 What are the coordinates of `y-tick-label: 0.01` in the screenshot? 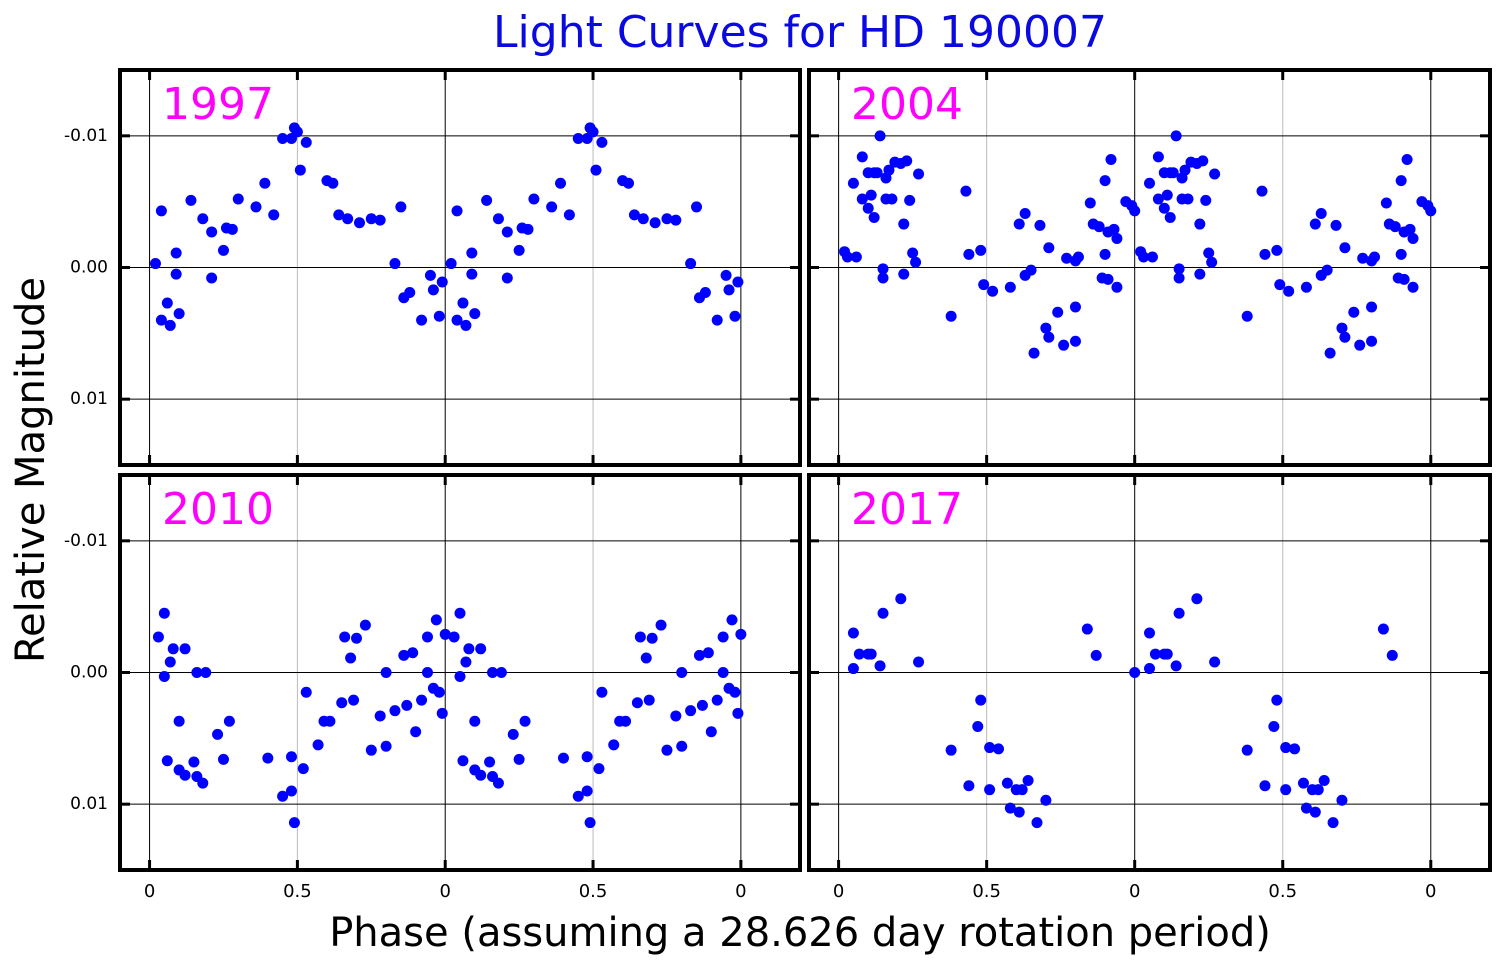 It's located at (89, 399).